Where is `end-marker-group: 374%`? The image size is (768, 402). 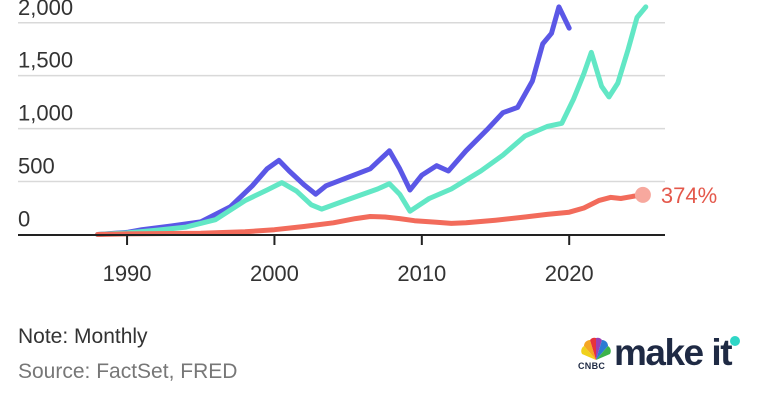 end-marker-group: 374% is located at coordinates (675, 195).